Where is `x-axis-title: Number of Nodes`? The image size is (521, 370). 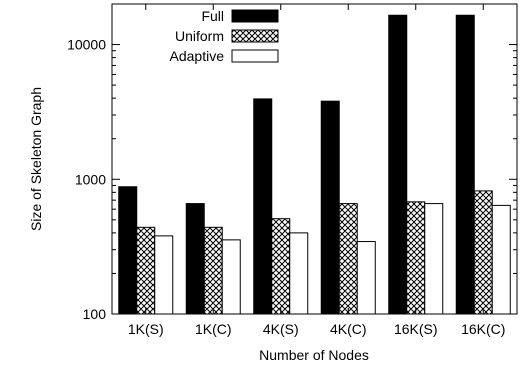 x-axis-title: Number of Nodes is located at coordinates (314, 355).